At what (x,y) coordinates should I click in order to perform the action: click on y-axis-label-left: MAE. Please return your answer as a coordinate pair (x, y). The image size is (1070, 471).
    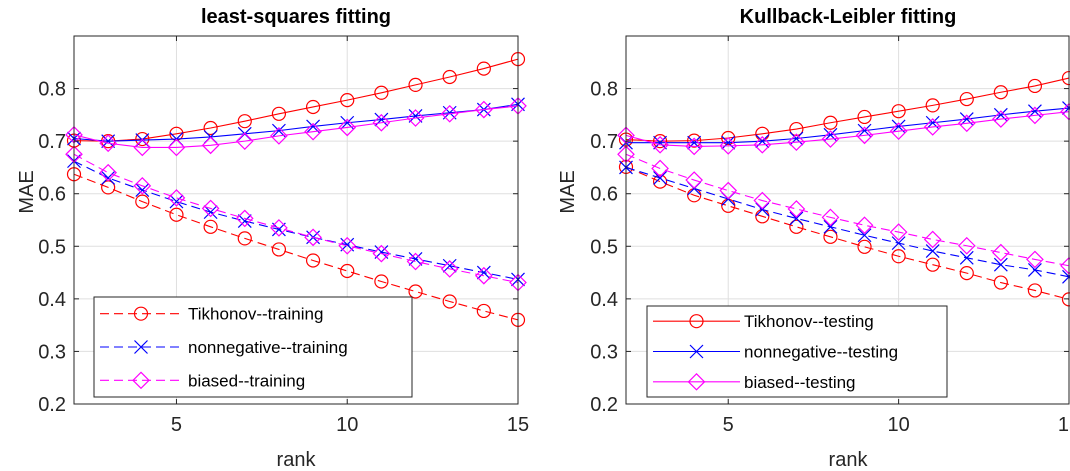
    Looking at the image, I should click on (27, 191).